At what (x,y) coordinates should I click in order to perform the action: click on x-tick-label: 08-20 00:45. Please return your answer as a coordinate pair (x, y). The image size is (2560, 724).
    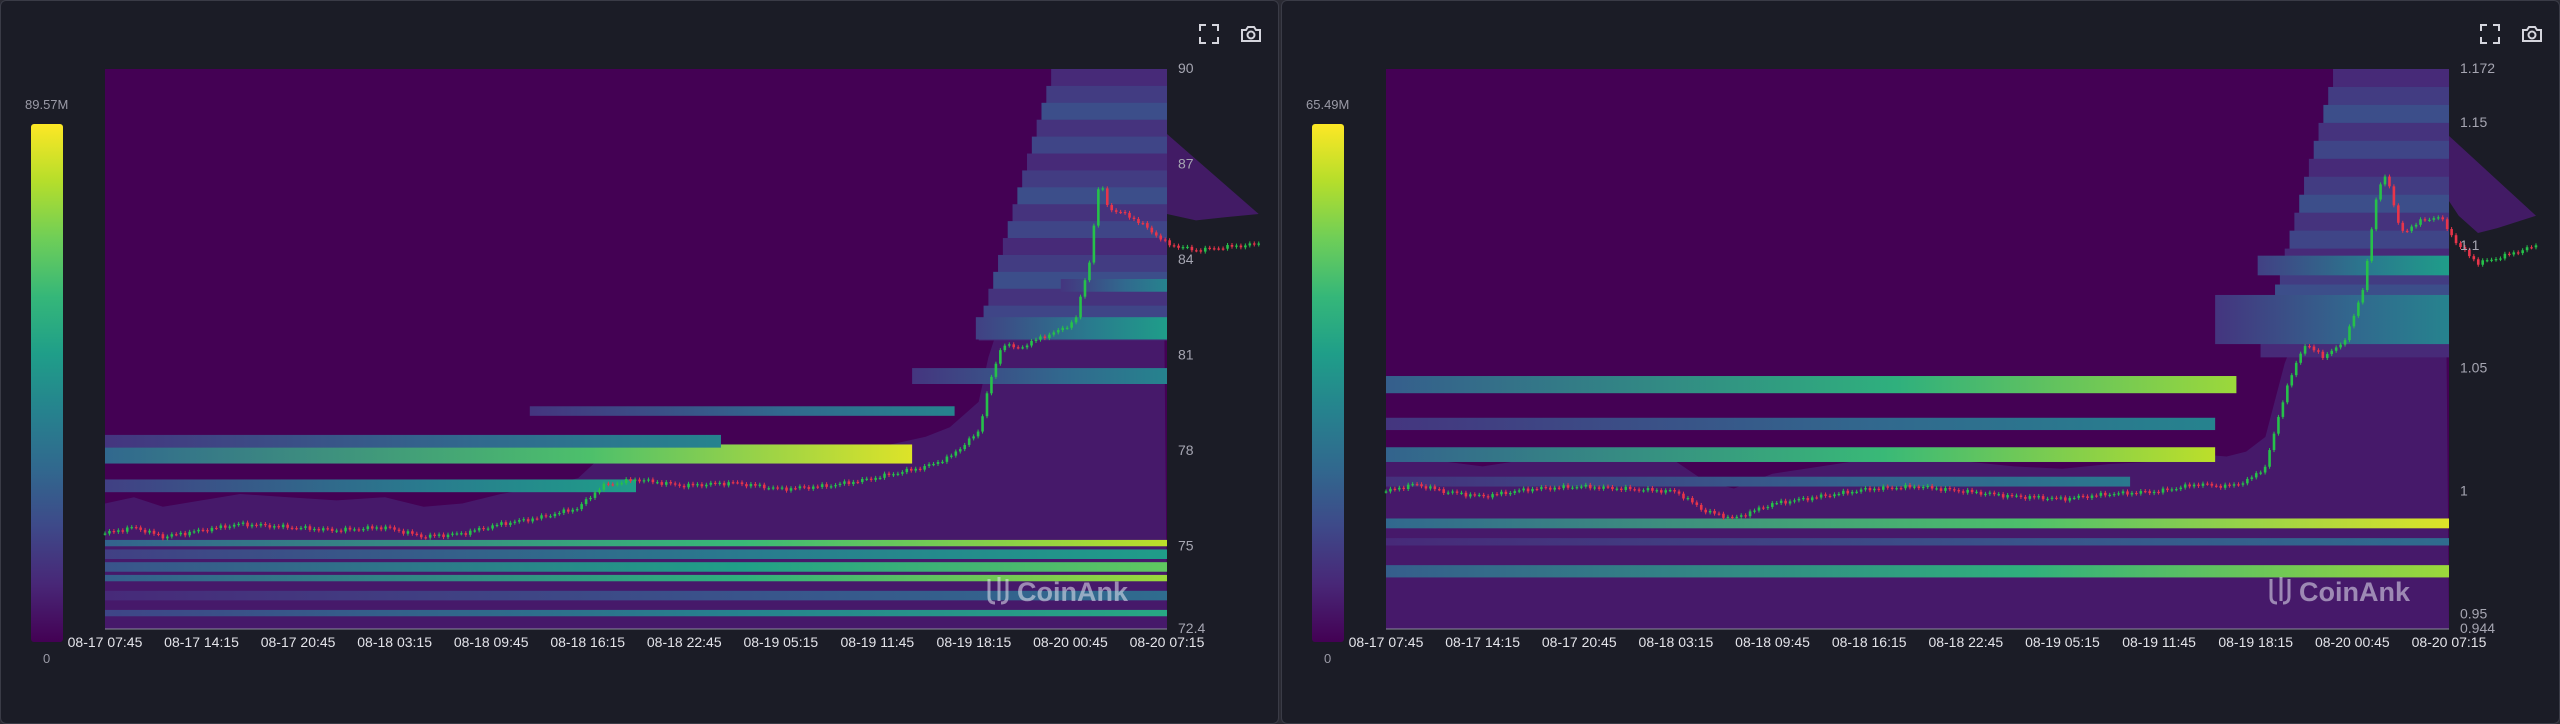
    Looking at the image, I should click on (2352, 642).